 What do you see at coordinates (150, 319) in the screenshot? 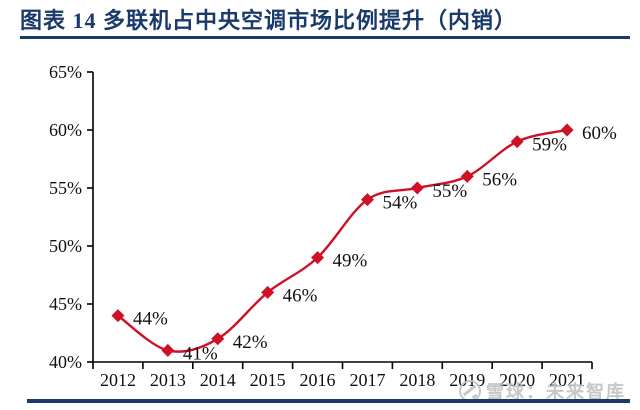
I see `data-point-label: 44%` at bounding box center [150, 319].